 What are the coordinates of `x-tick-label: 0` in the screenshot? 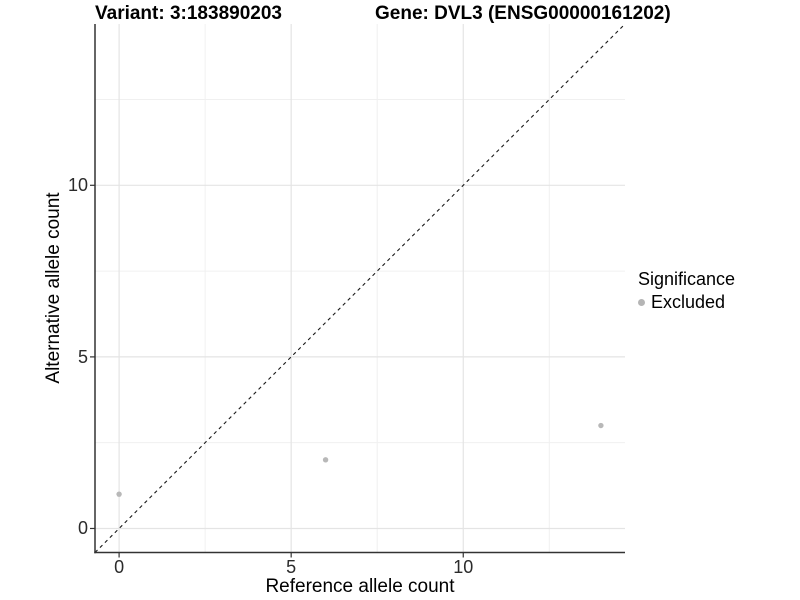 It's located at (119, 567).